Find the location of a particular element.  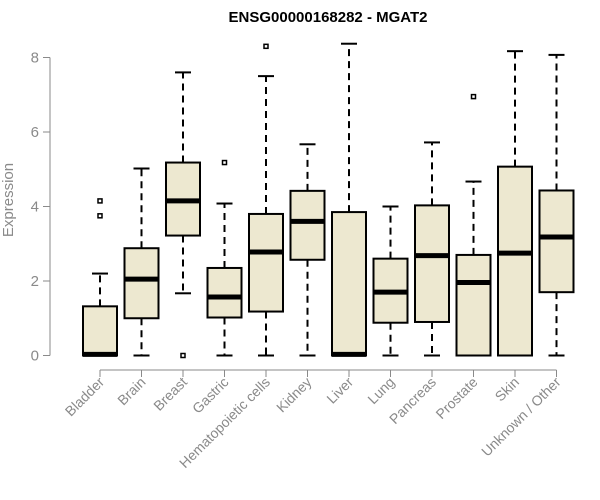

box-skin is located at coordinates (515, 203).